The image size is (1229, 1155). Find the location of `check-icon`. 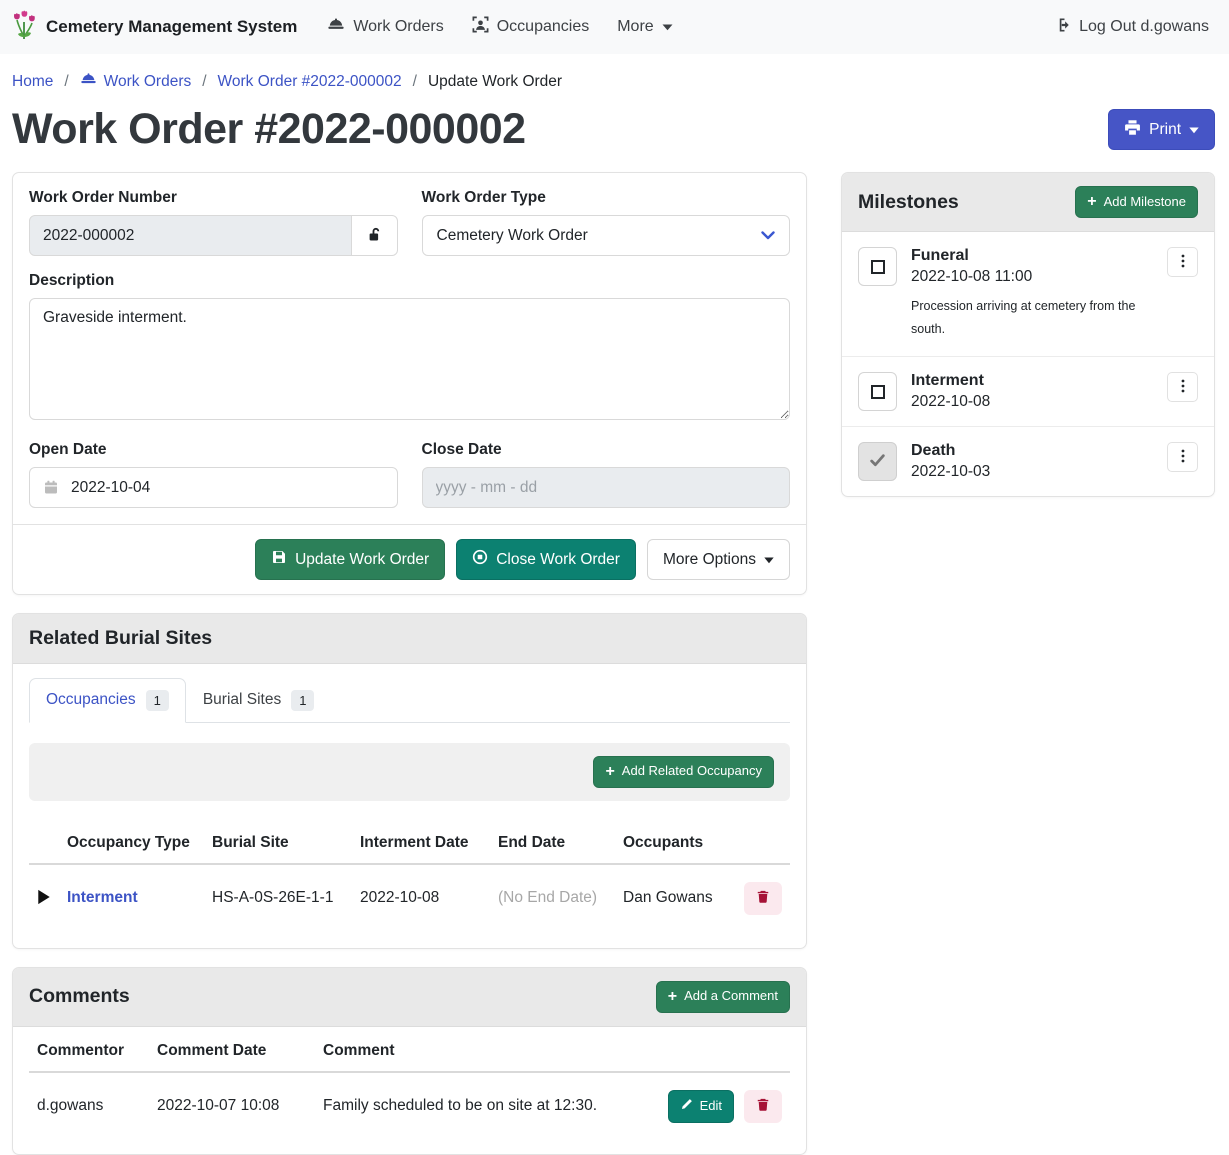

check-icon is located at coordinates (877, 462).